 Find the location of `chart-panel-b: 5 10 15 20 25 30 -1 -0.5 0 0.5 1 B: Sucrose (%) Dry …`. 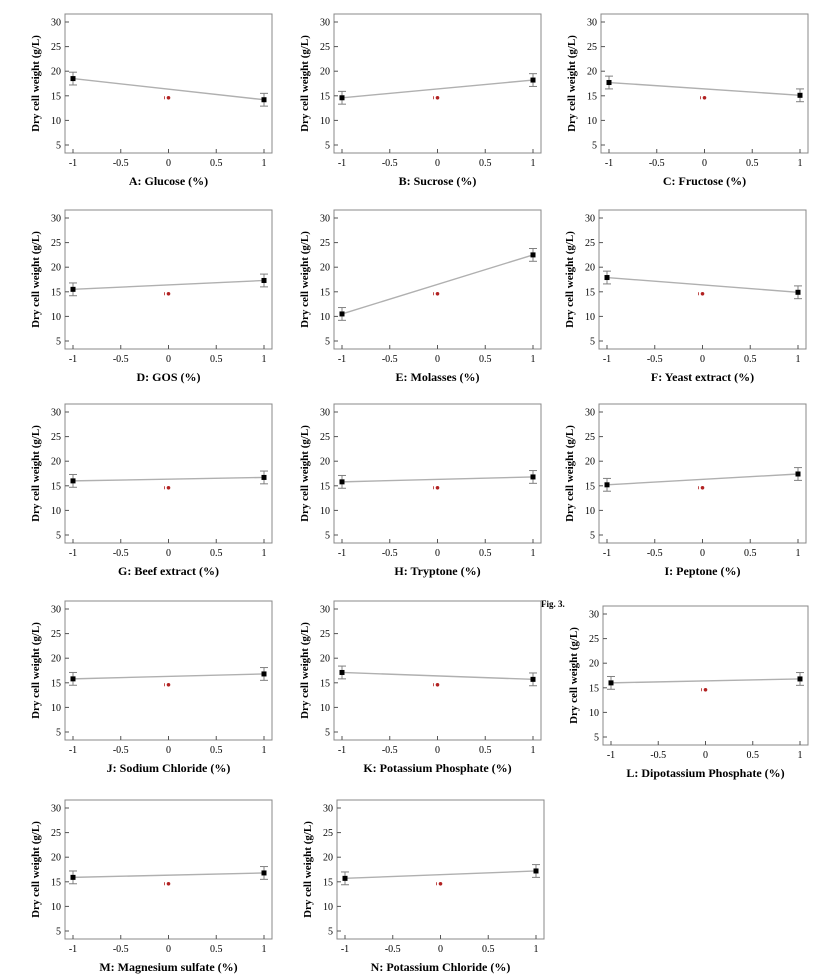

chart-panel-b: 5 10 15 20 25 30 -1 -0.5 0 0.5 1 B: Sucrose (%) Dry … is located at coordinates (420, 100).